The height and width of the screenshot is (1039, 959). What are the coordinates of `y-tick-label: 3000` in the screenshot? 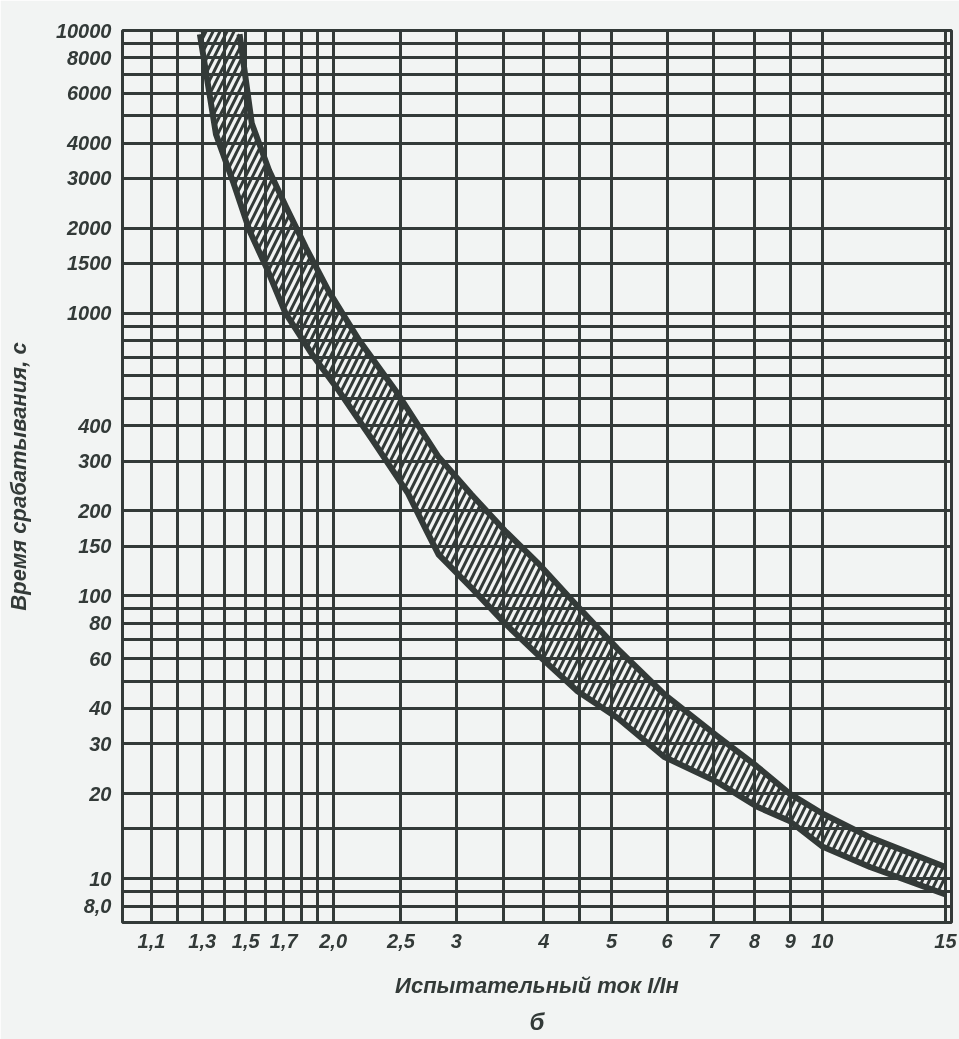 It's located at (89, 178).